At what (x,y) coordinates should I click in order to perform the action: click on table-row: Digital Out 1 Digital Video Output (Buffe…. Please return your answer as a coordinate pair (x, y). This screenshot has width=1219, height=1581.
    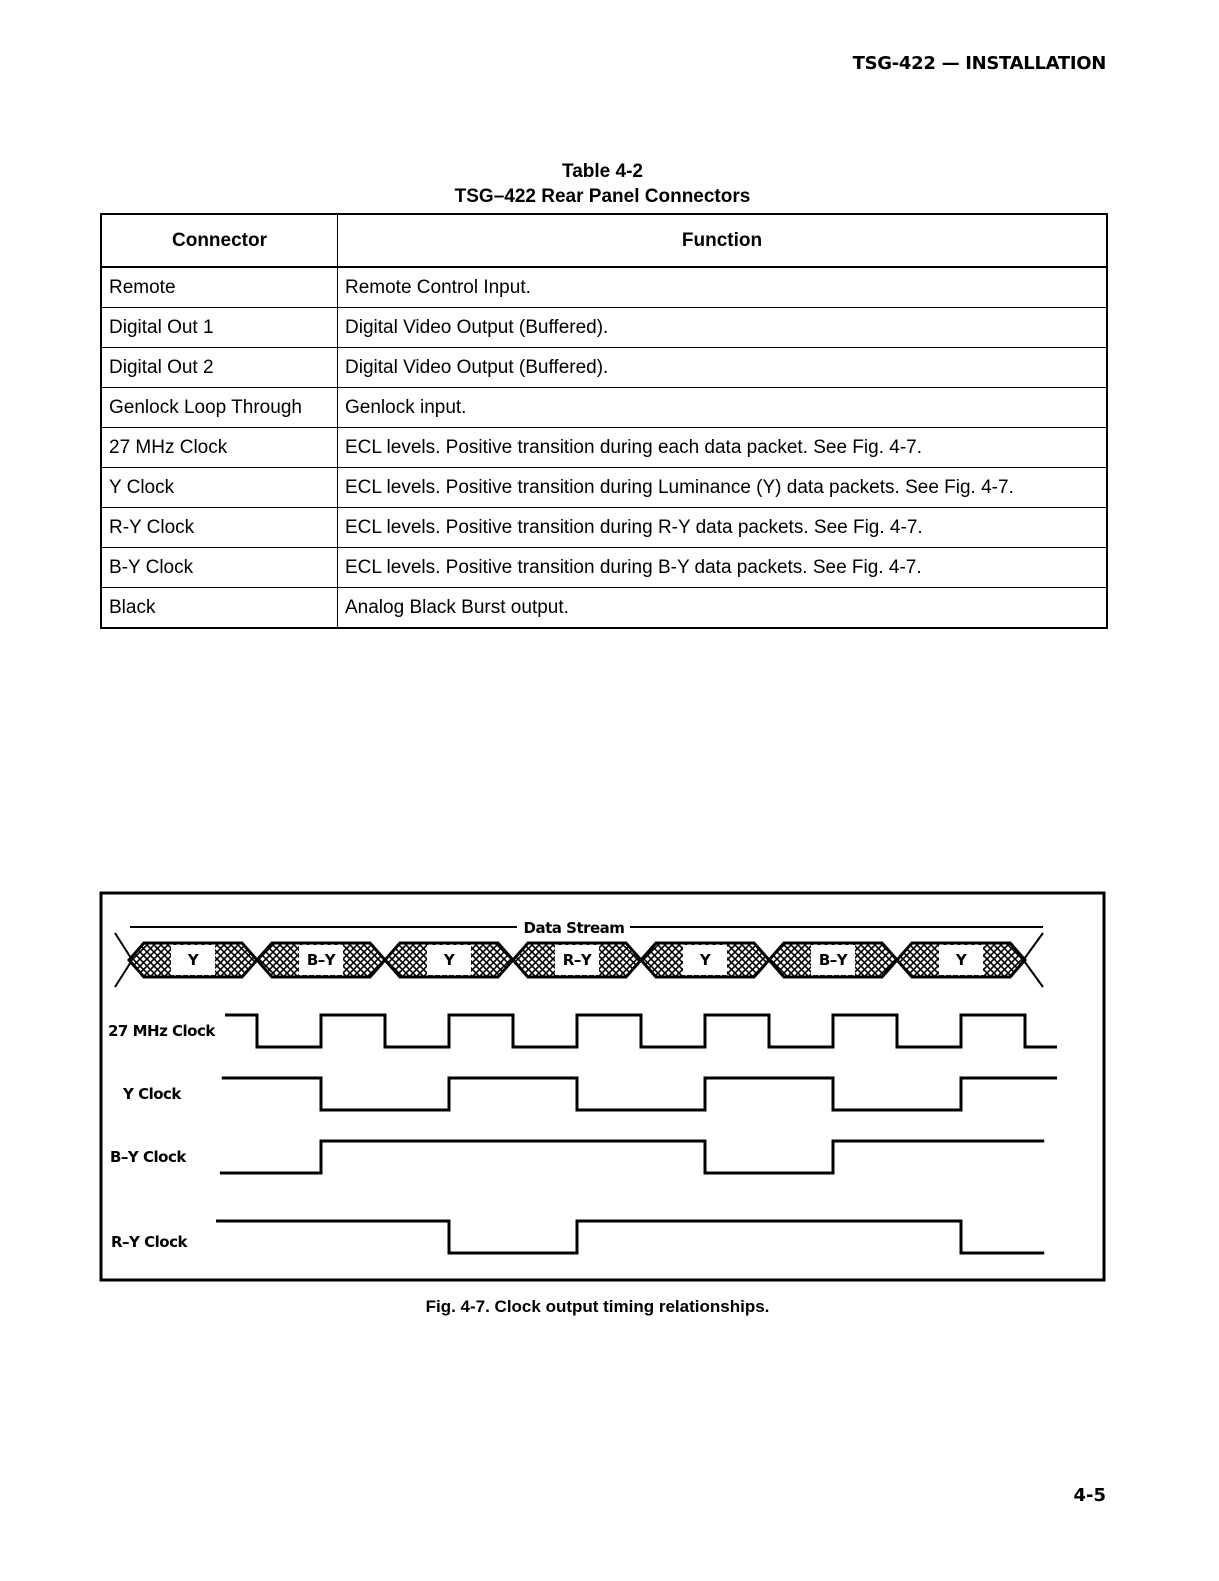
    Looking at the image, I should click on (604, 327).